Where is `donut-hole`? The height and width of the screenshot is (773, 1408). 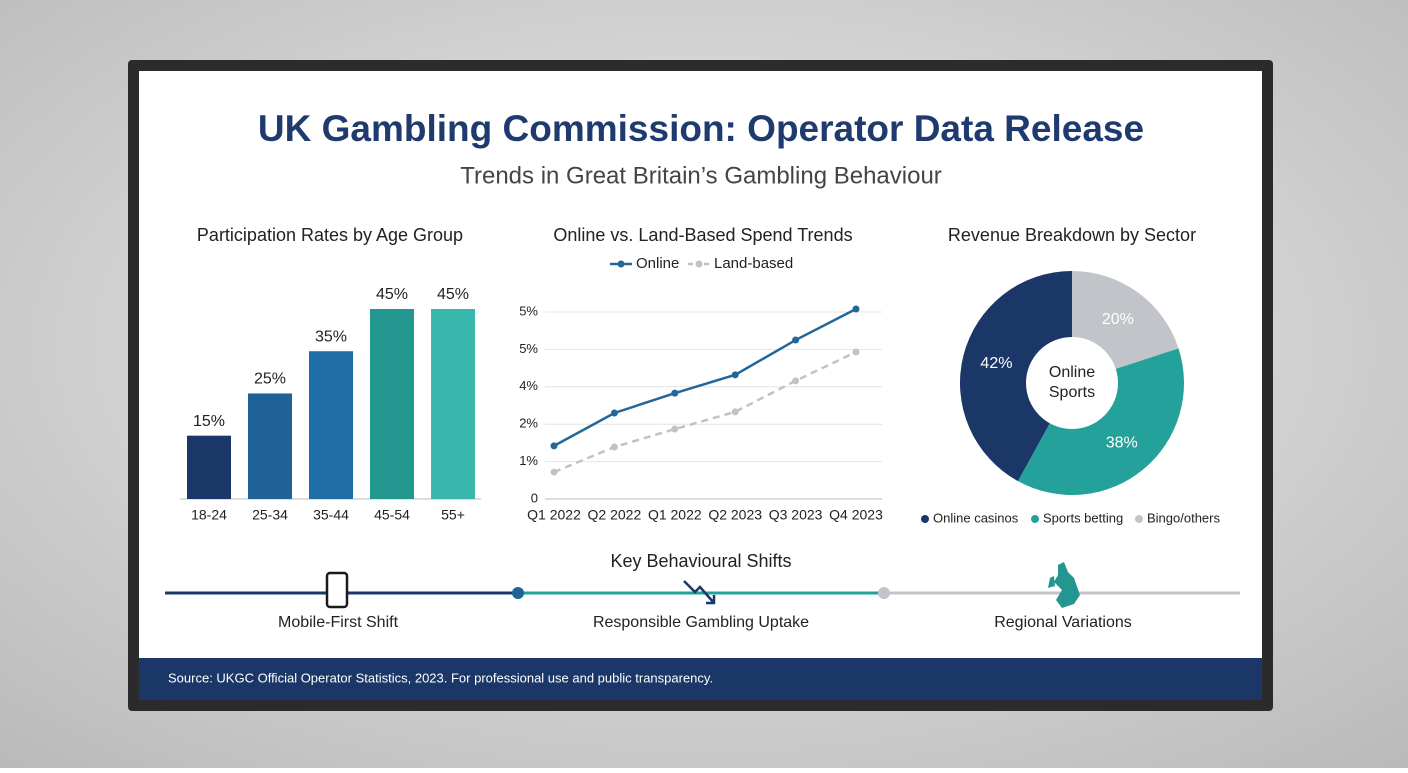 donut-hole is located at coordinates (1072, 383).